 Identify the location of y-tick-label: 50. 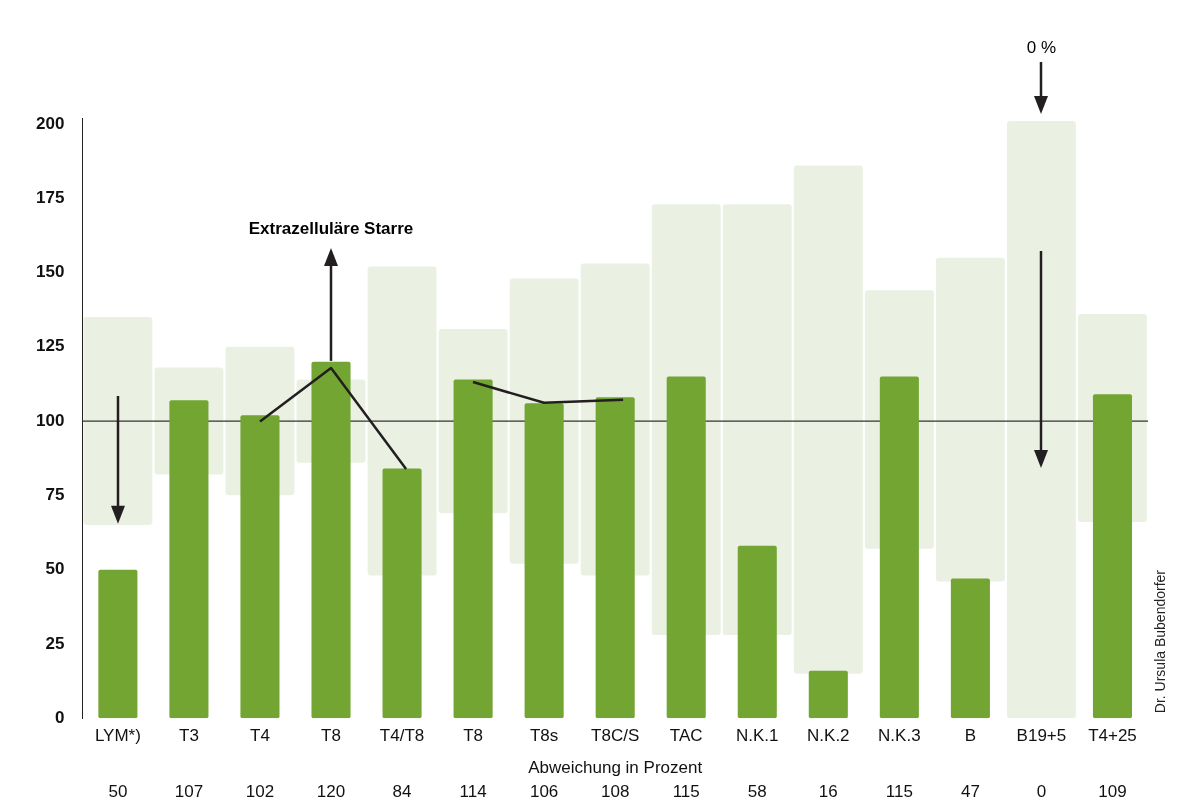
(55, 569).